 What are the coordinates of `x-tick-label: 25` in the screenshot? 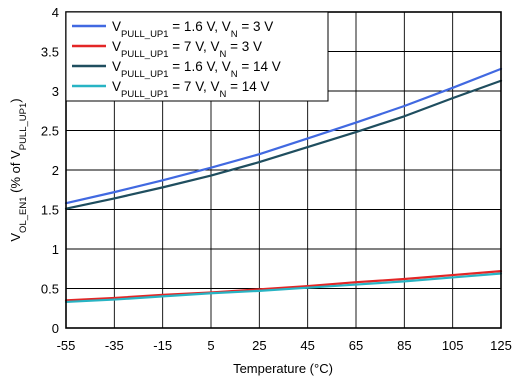 It's located at (259, 345).